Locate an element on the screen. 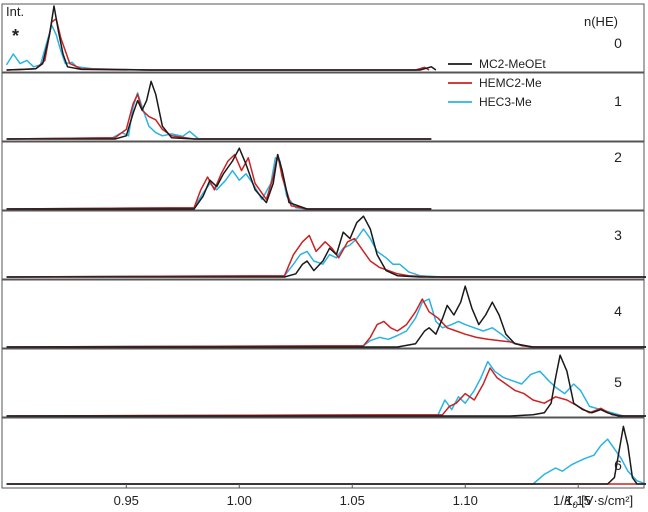  trace-n5-mc2-meoet is located at coordinates (326, 385).